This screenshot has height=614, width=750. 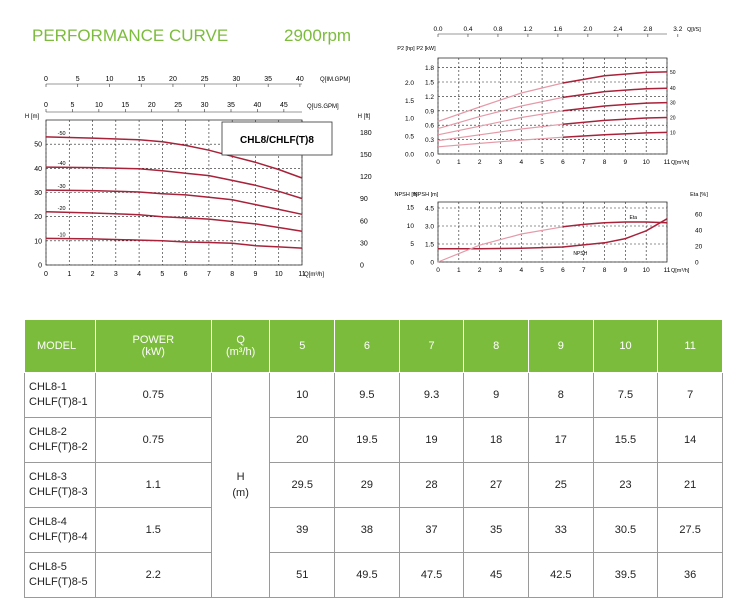 I want to click on plot-frame, so click(x=174, y=192).